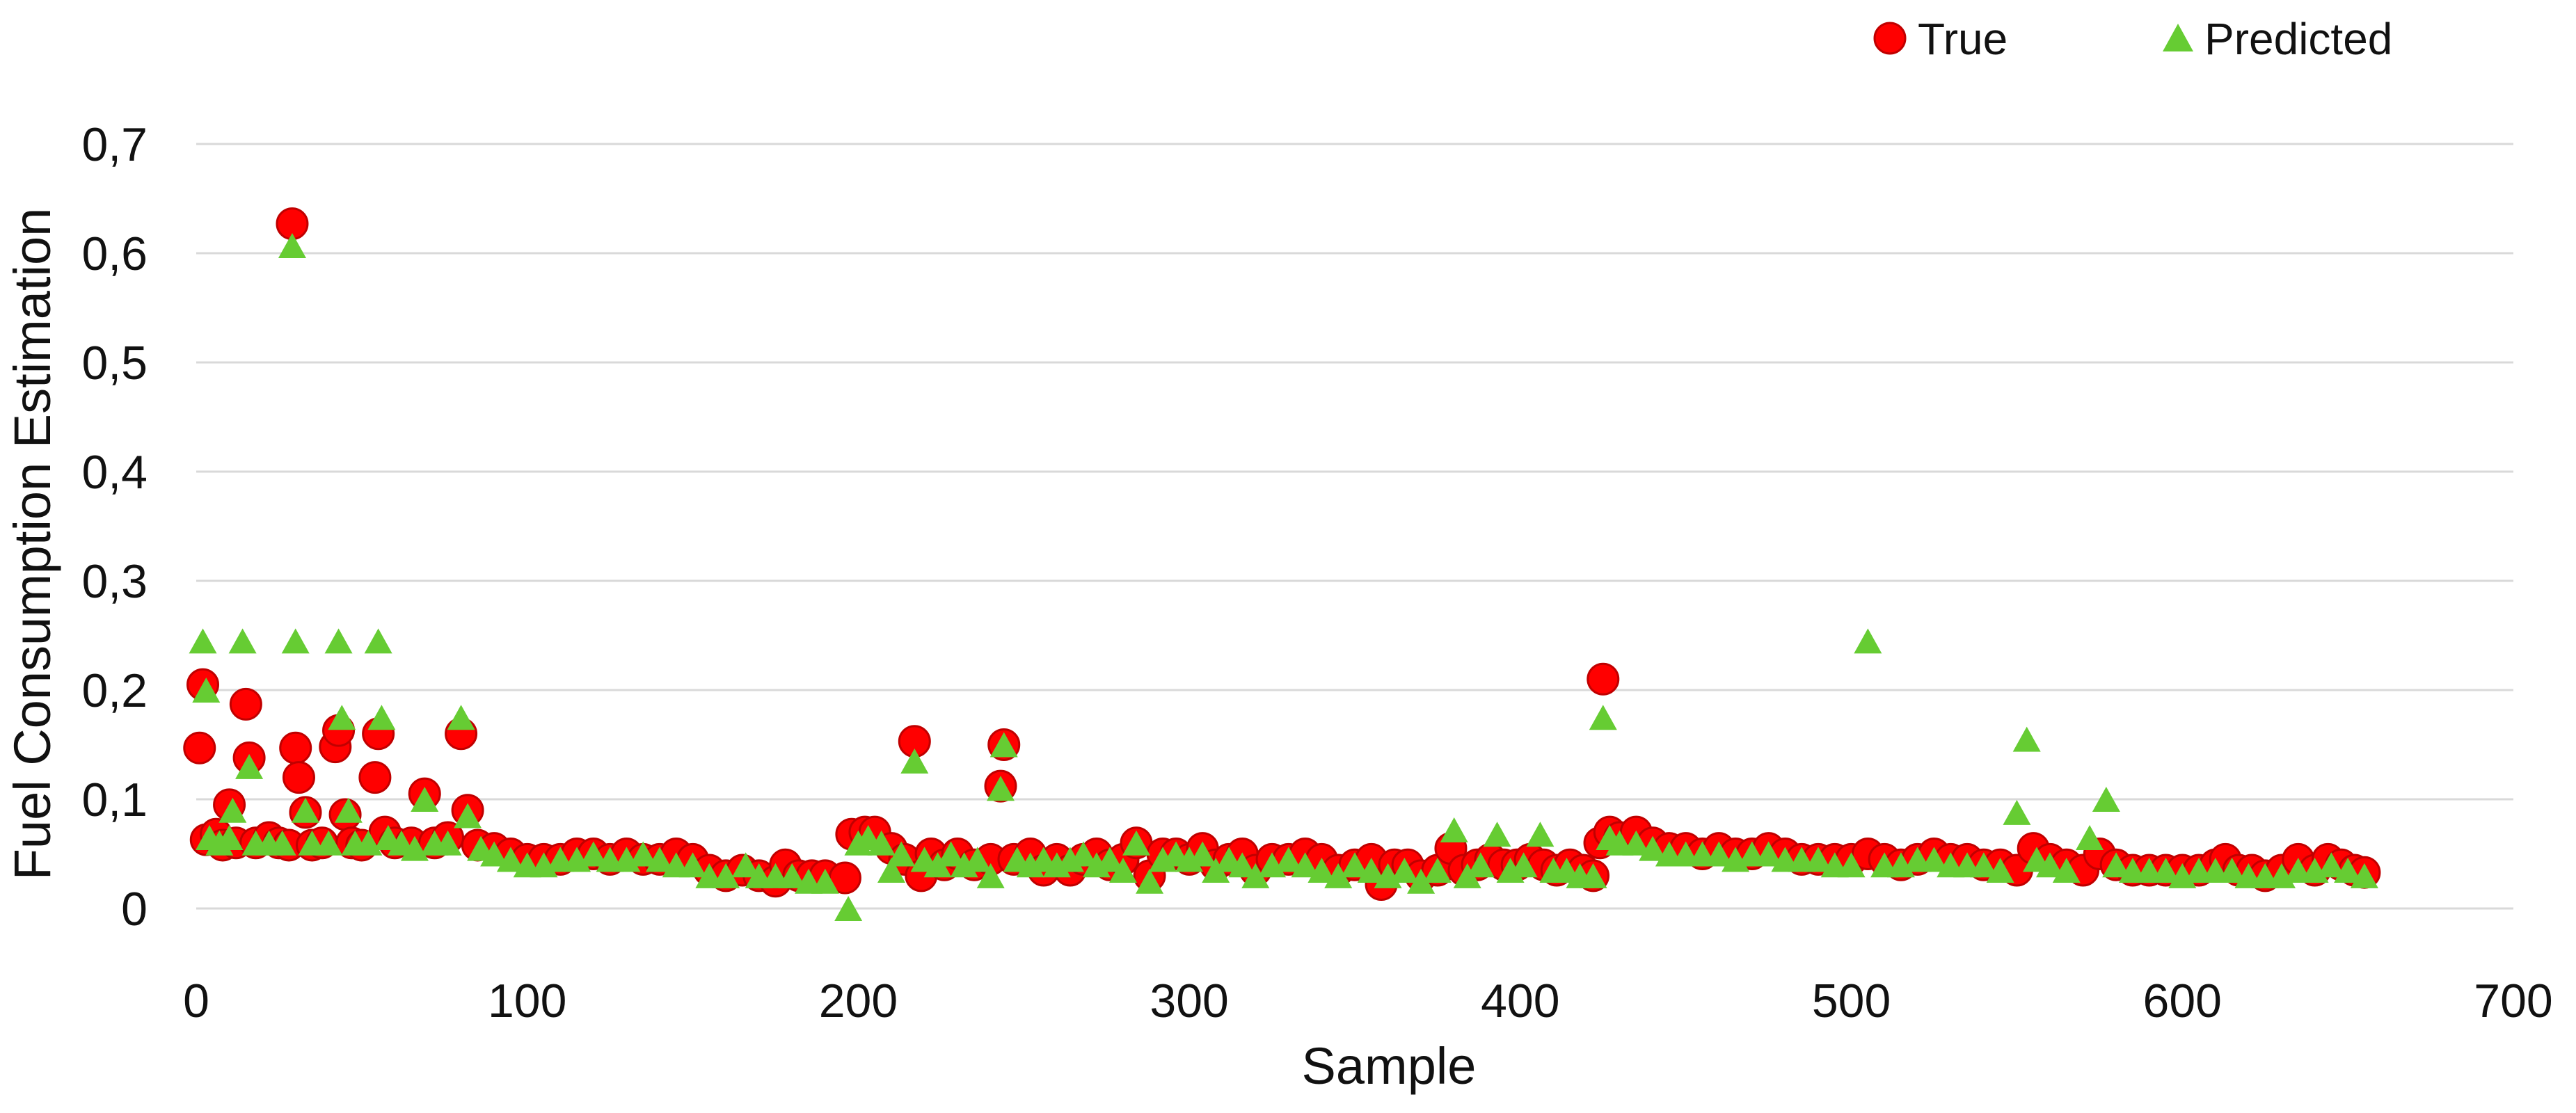 Image resolution: width=2576 pixels, height=1113 pixels. What do you see at coordinates (527, 1001) in the screenshot?
I see `x-tick-label: 100` at bounding box center [527, 1001].